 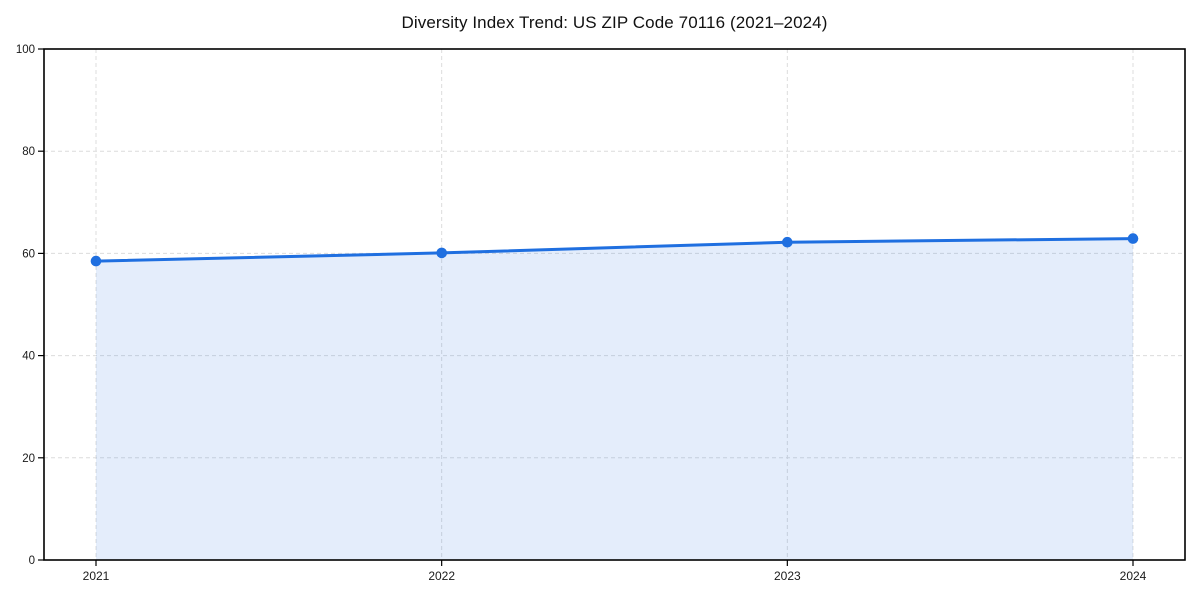 What do you see at coordinates (96, 576) in the screenshot?
I see `x-axis-tick-label: 2021` at bounding box center [96, 576].